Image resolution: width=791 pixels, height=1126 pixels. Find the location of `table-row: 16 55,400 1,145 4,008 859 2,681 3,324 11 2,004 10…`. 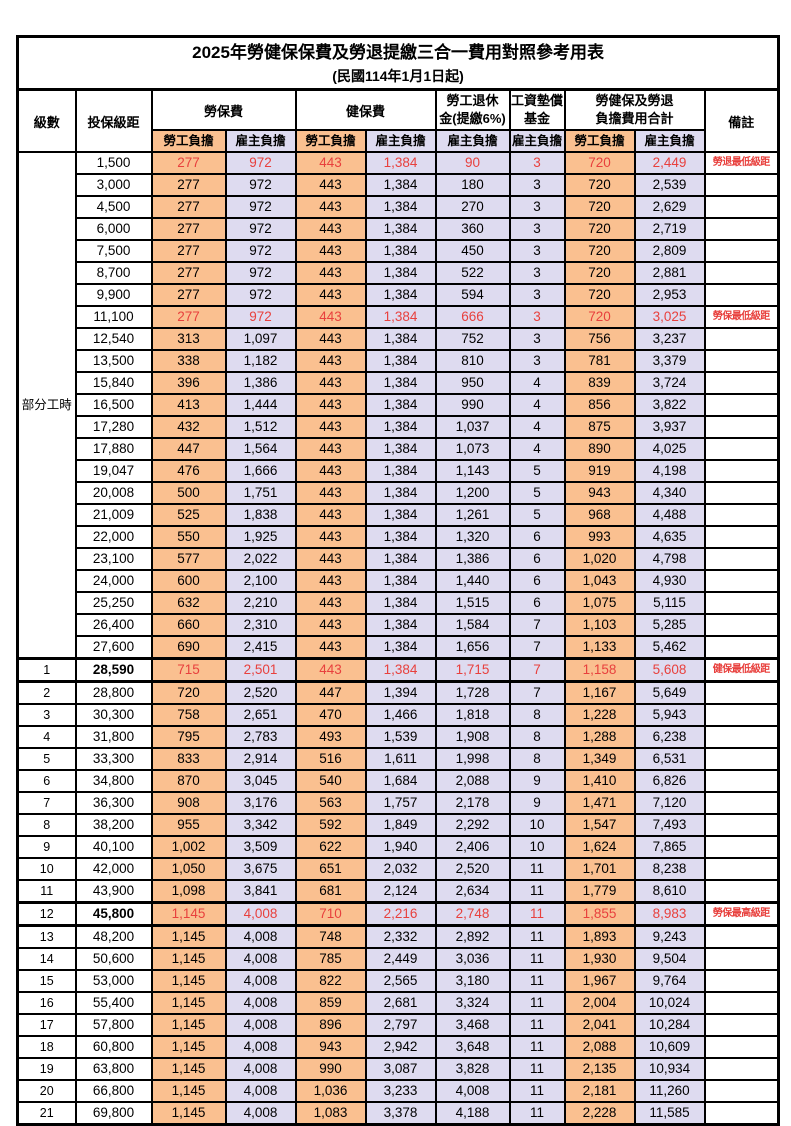

table-row: 16 55,400 1,145 4,008 859 2,681 3,324 11 2,004 10… is located at coordinates (398, 1003).